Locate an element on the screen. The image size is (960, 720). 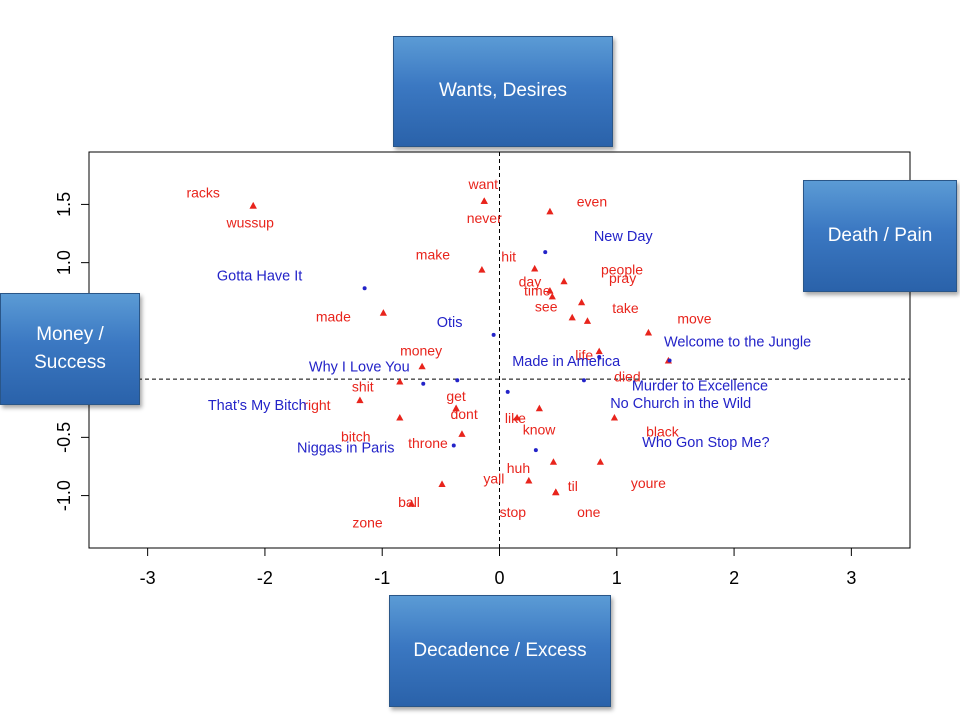
money-success-label: Money / Success is located at coordinates (70, 348).